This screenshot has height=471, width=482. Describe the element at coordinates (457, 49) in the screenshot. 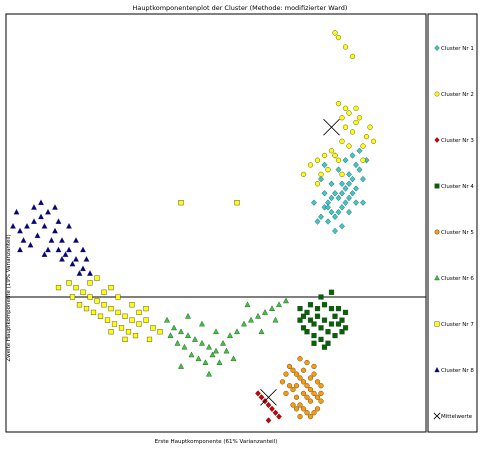

I see `legend-label-1: Cluster Nr 1` at that location.